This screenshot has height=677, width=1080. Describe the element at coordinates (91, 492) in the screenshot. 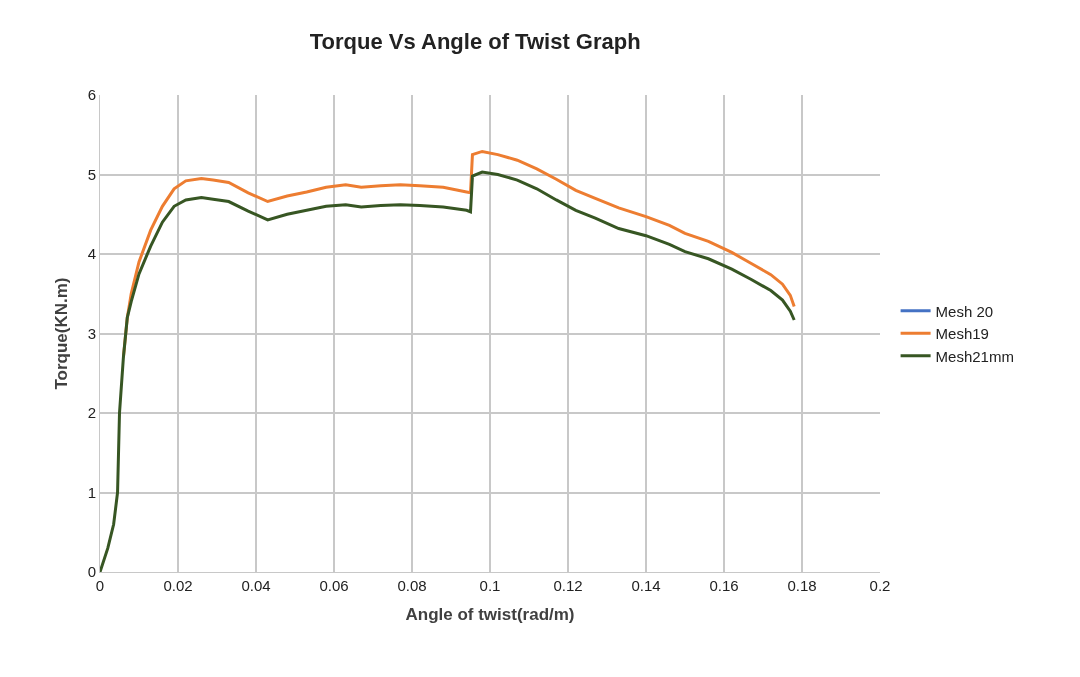

I see `y-tick-label: 1` at that location.